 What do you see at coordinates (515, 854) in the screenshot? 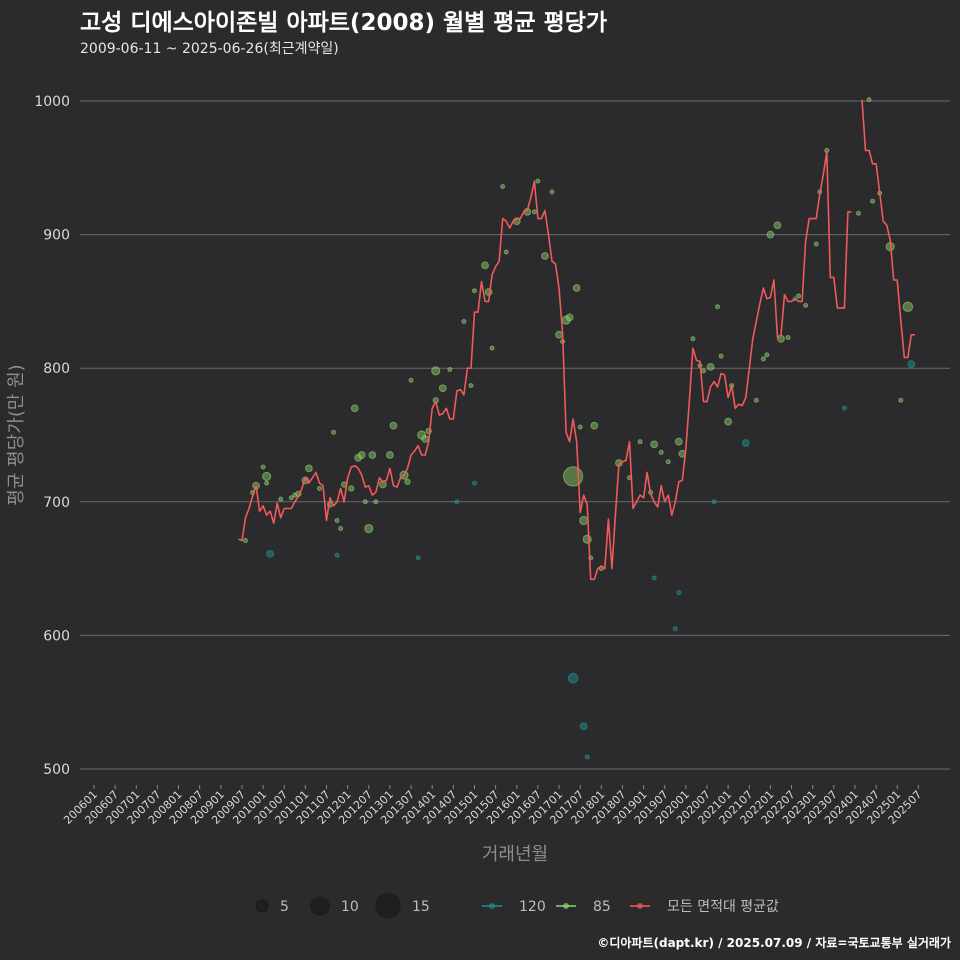
I see `x-axis-label: 거래년월` at bounding box center [515, 854].